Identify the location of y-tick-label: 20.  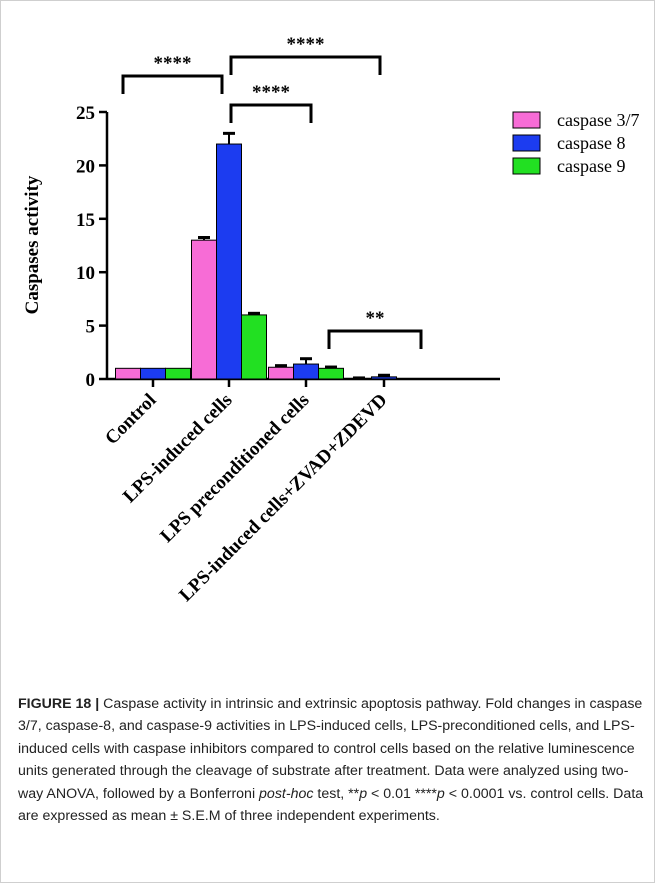
(85, 166).